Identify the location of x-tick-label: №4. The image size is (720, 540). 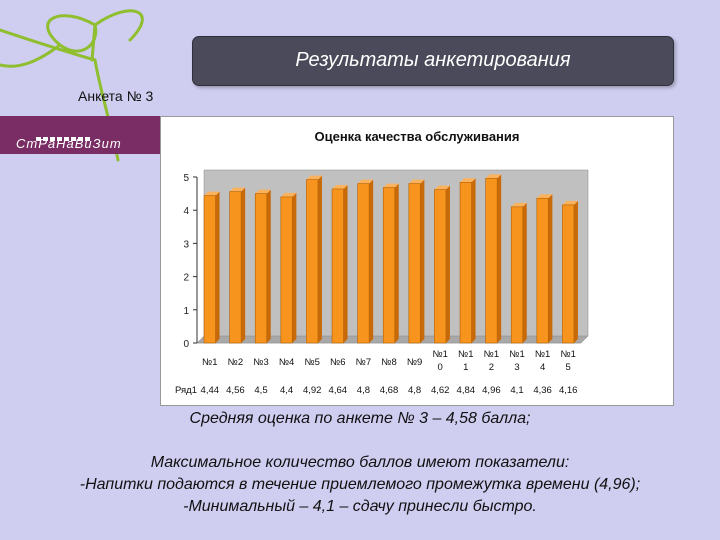
(286, 362).